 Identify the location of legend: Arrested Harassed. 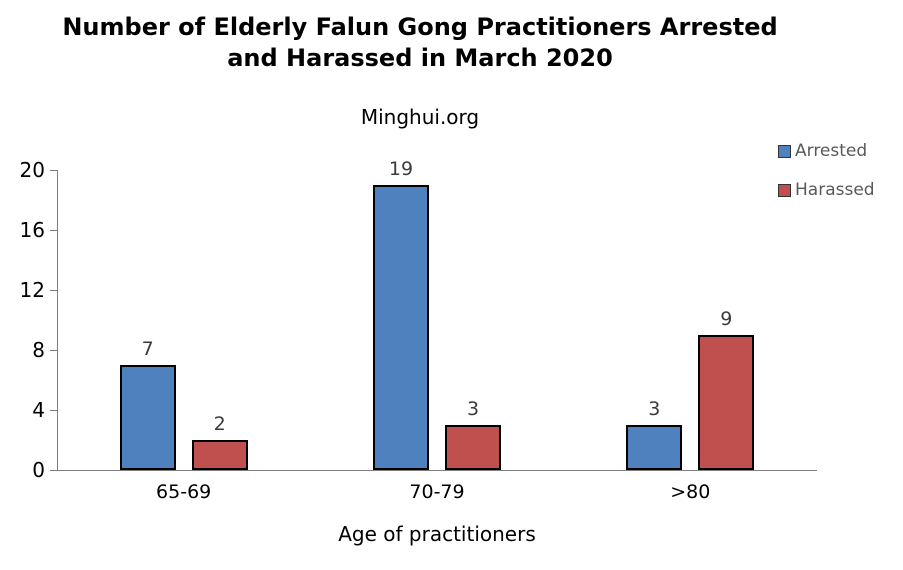
(826, 180).